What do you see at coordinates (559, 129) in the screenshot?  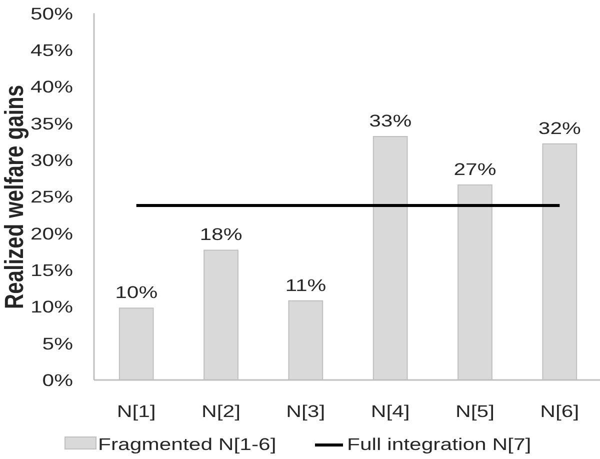 I see `data-label: 32%` at bounding box center [559, 129].